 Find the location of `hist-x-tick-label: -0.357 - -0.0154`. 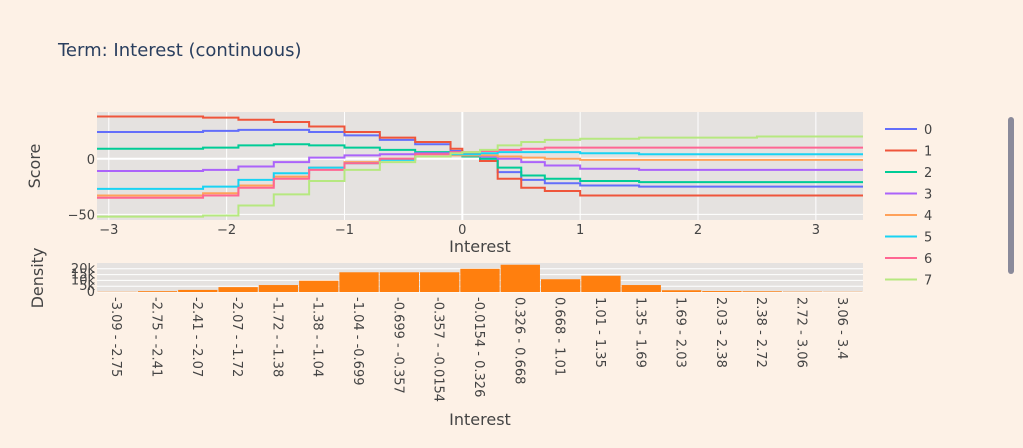

hist-x-tick-label: -0.357 - -0.0154 is located at coordinates (438, 349).